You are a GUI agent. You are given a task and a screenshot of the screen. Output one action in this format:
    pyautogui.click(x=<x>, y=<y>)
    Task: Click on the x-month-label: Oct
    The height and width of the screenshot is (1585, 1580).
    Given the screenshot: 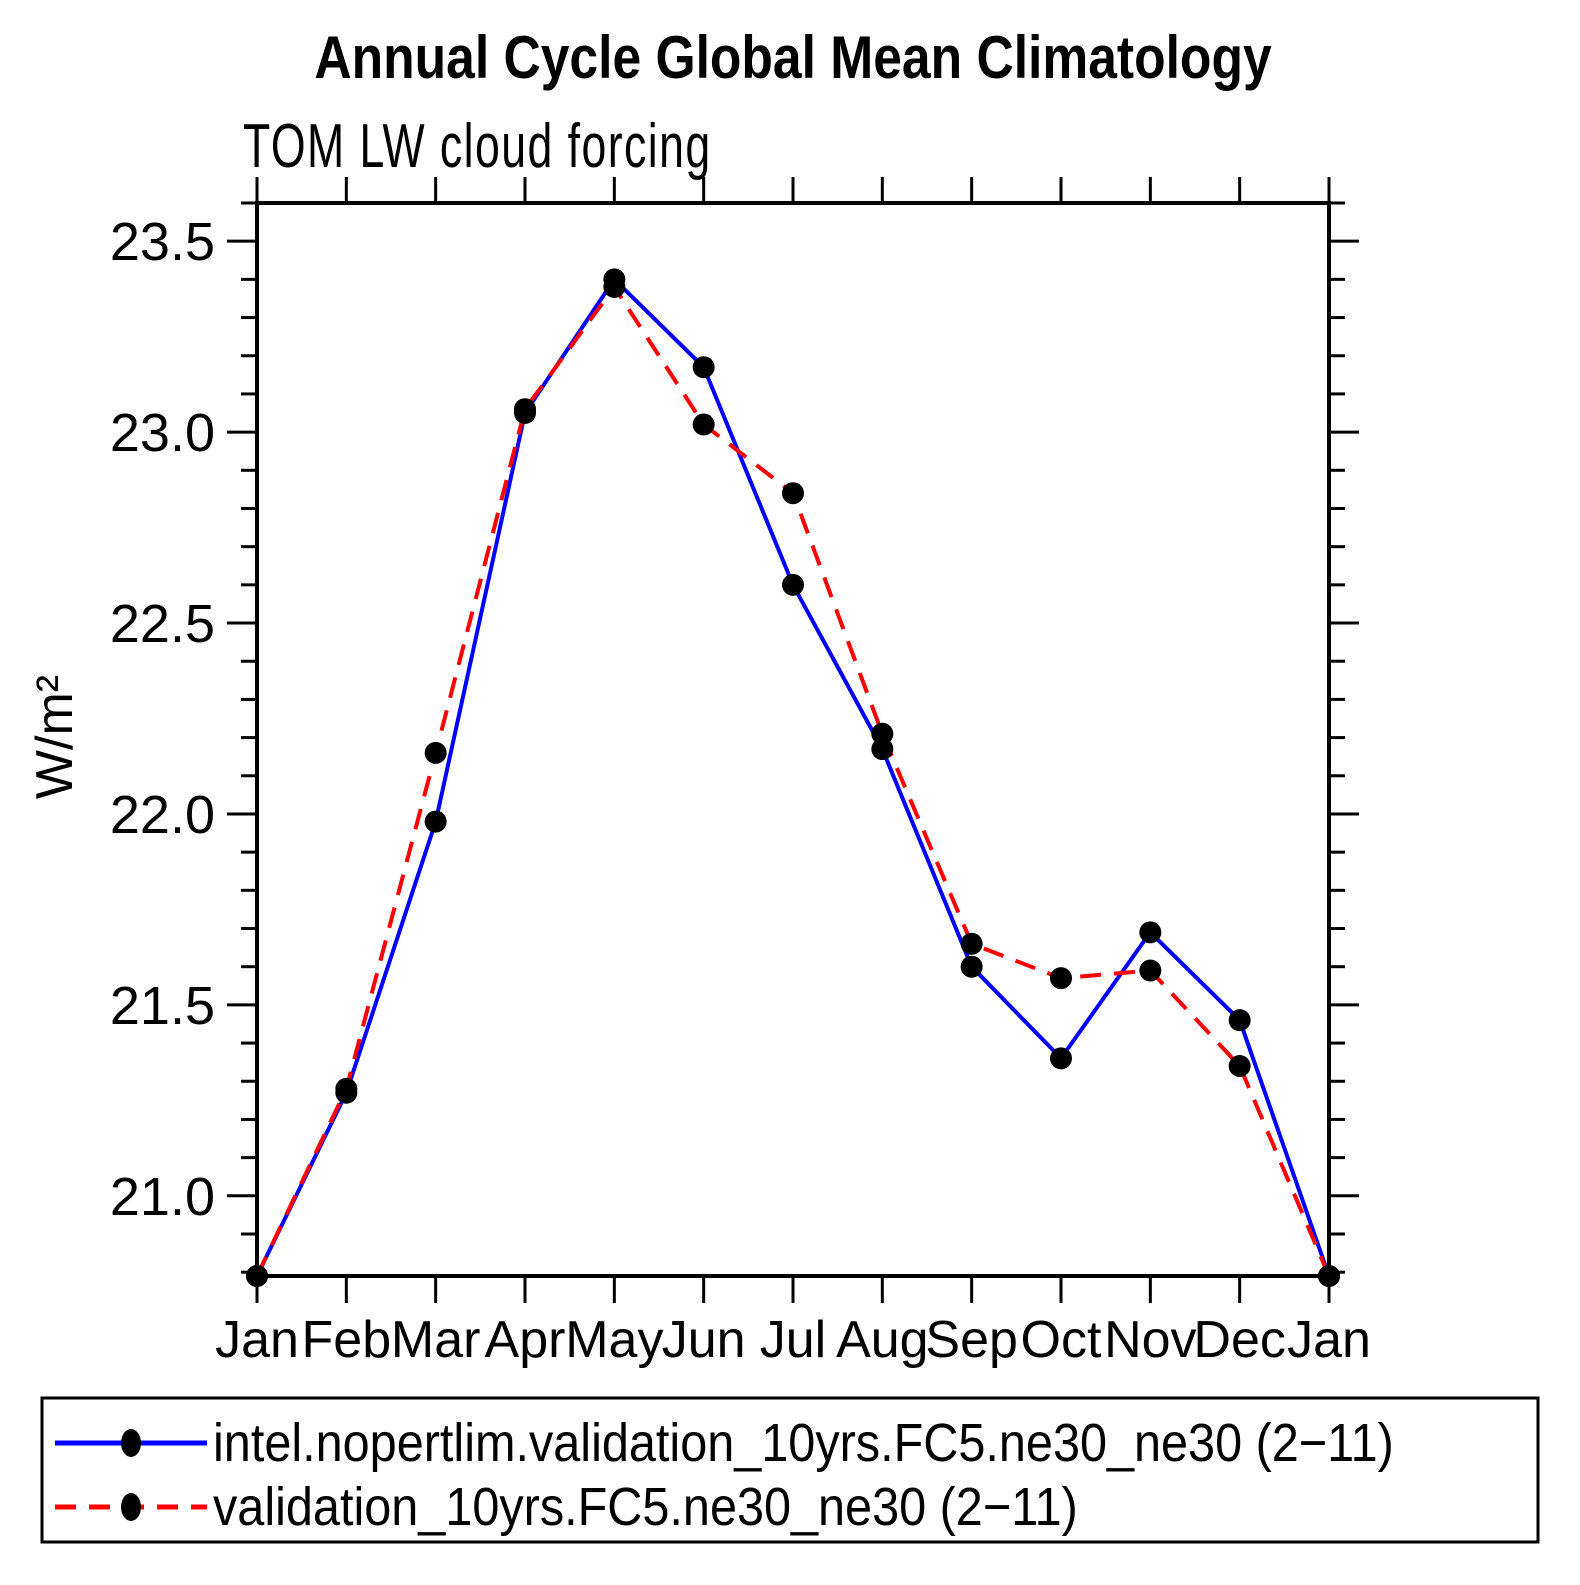 What is the action you would take?
    pyautogui.click(x=1061, y=1340)
    